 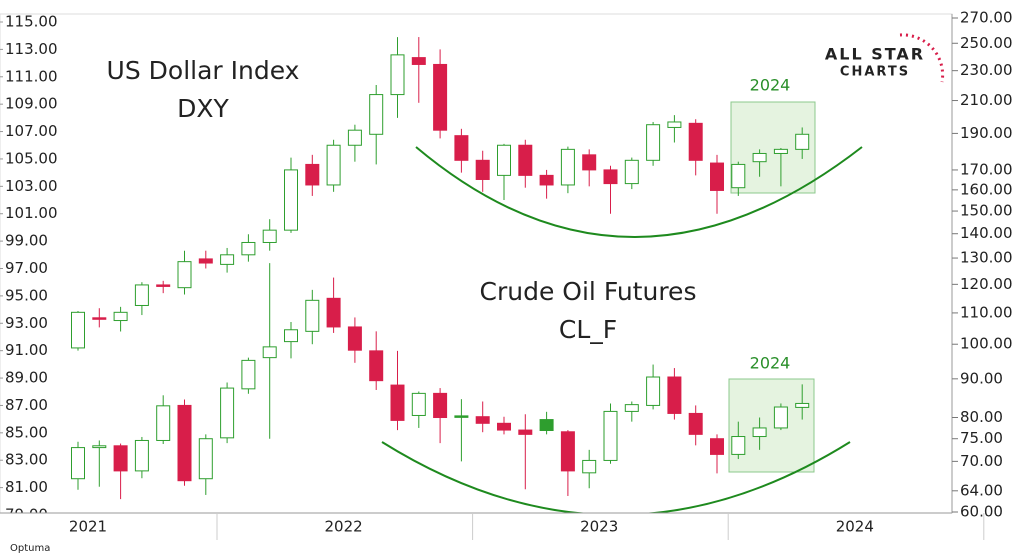 What do you see at coordinates (986, 43) in the screenshot?
I see `y2-tick-label: 250.00` at bounding box center [986, 43].